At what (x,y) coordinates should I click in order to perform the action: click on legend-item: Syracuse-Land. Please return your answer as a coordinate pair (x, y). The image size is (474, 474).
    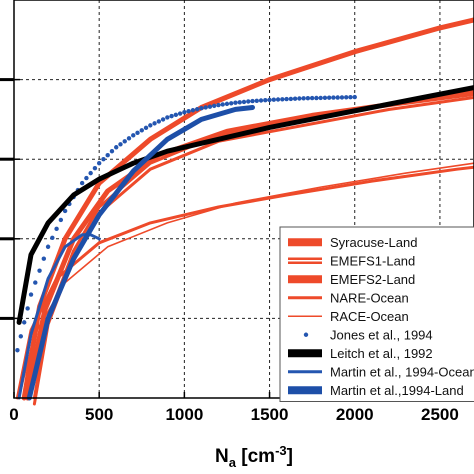
    Looking at the image, I should click on (352, 242).